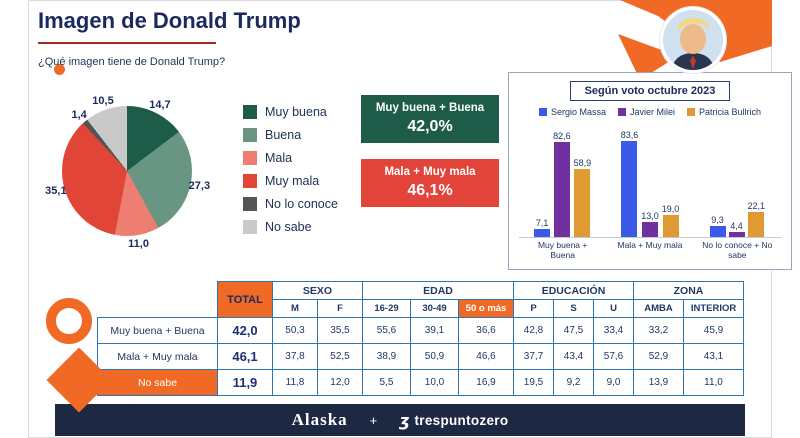  I want to click on bar-wrapper: 13,0, so click(650, 181).